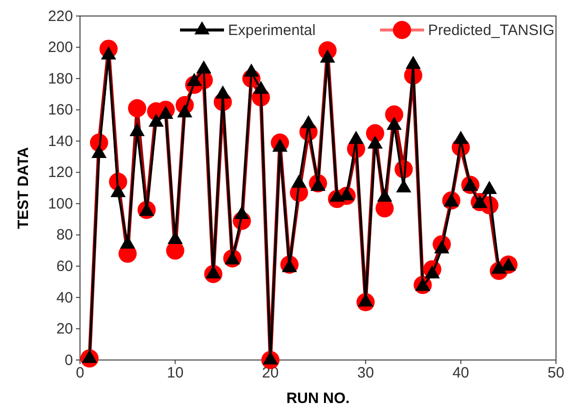 The height and width of the screenshot is (407, 574). I want to click on x-tick-label: 50, so click(556, 373).